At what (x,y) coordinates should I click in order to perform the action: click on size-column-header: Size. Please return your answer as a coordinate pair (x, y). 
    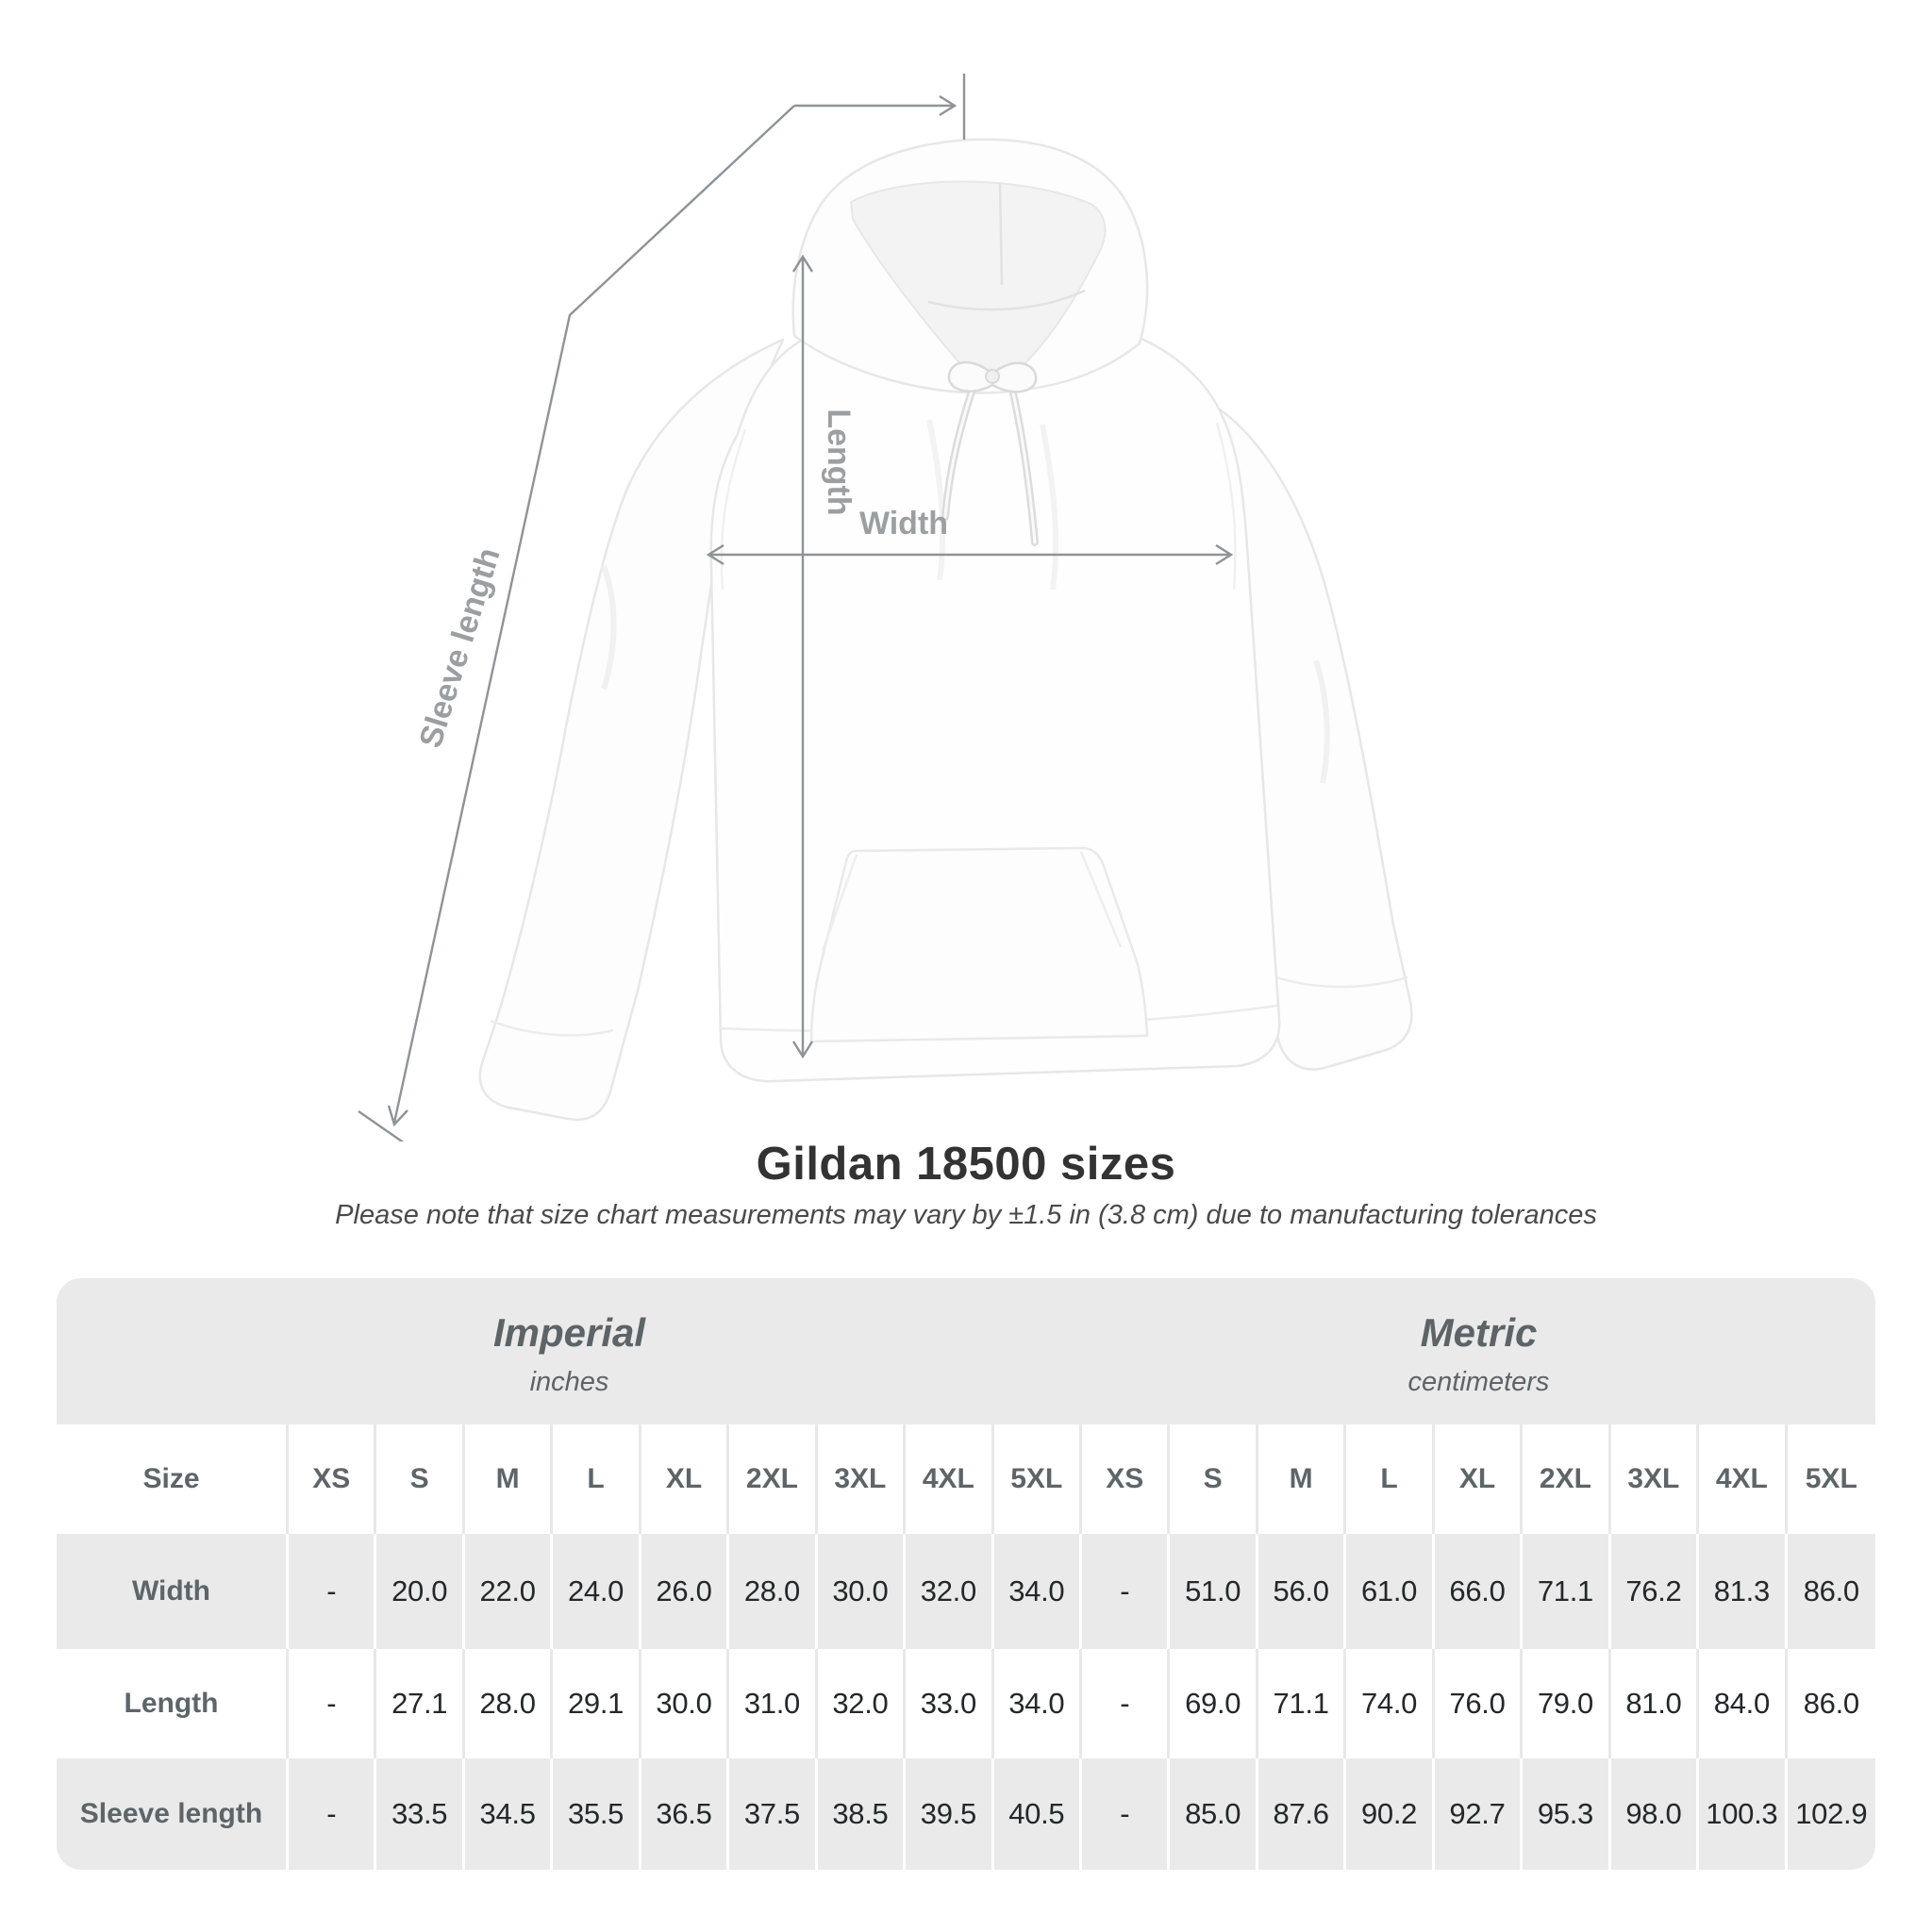
    Looking at the image, I should click on (173, 1479).